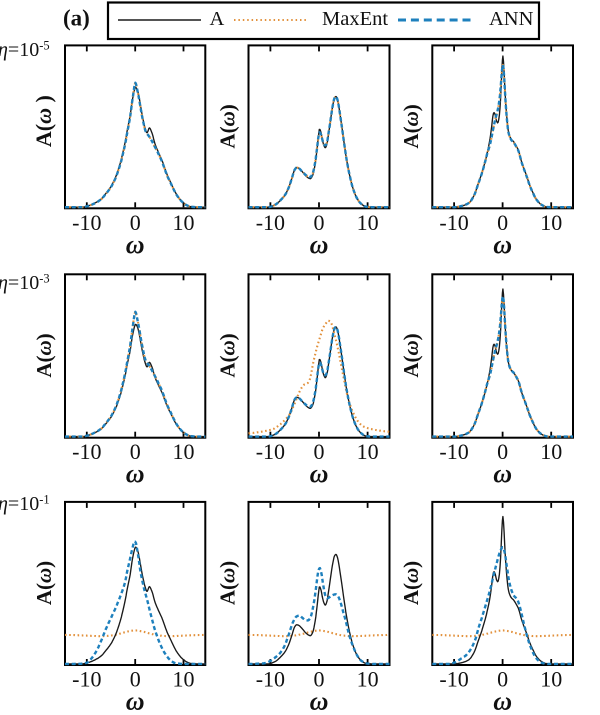  What do you see at coordinates (355, 19) in the screenshot?
I see `svg-text: MaxEnt` at bounding box center [355, 19].